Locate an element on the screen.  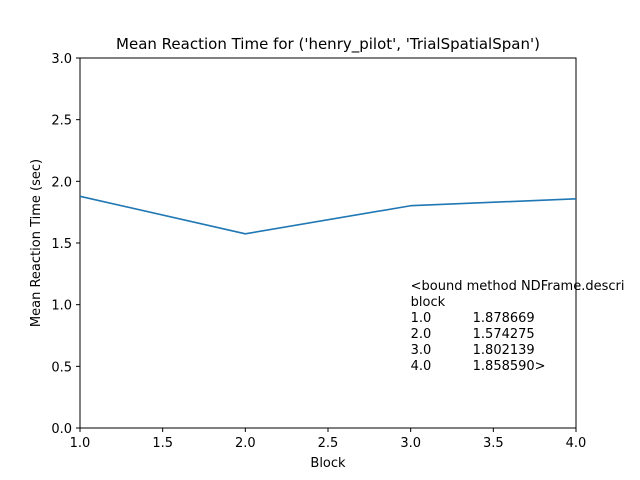
annotation-line: 4.0 1.858590> is located at coordinates (478, 366).